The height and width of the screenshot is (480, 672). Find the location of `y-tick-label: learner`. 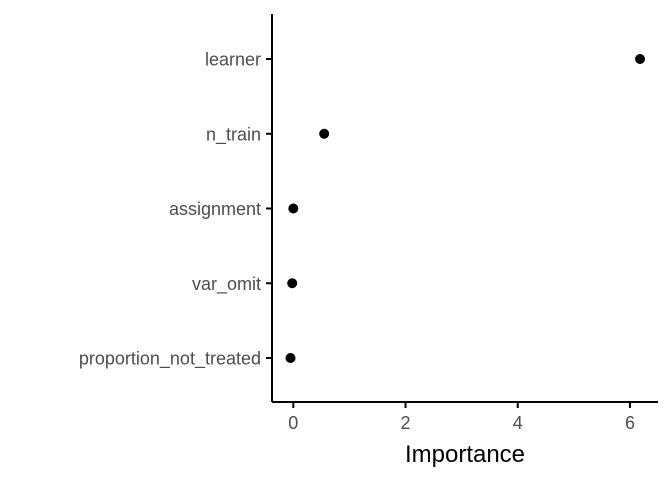

y-tick-label: learner is located at coordinates (233, 60).